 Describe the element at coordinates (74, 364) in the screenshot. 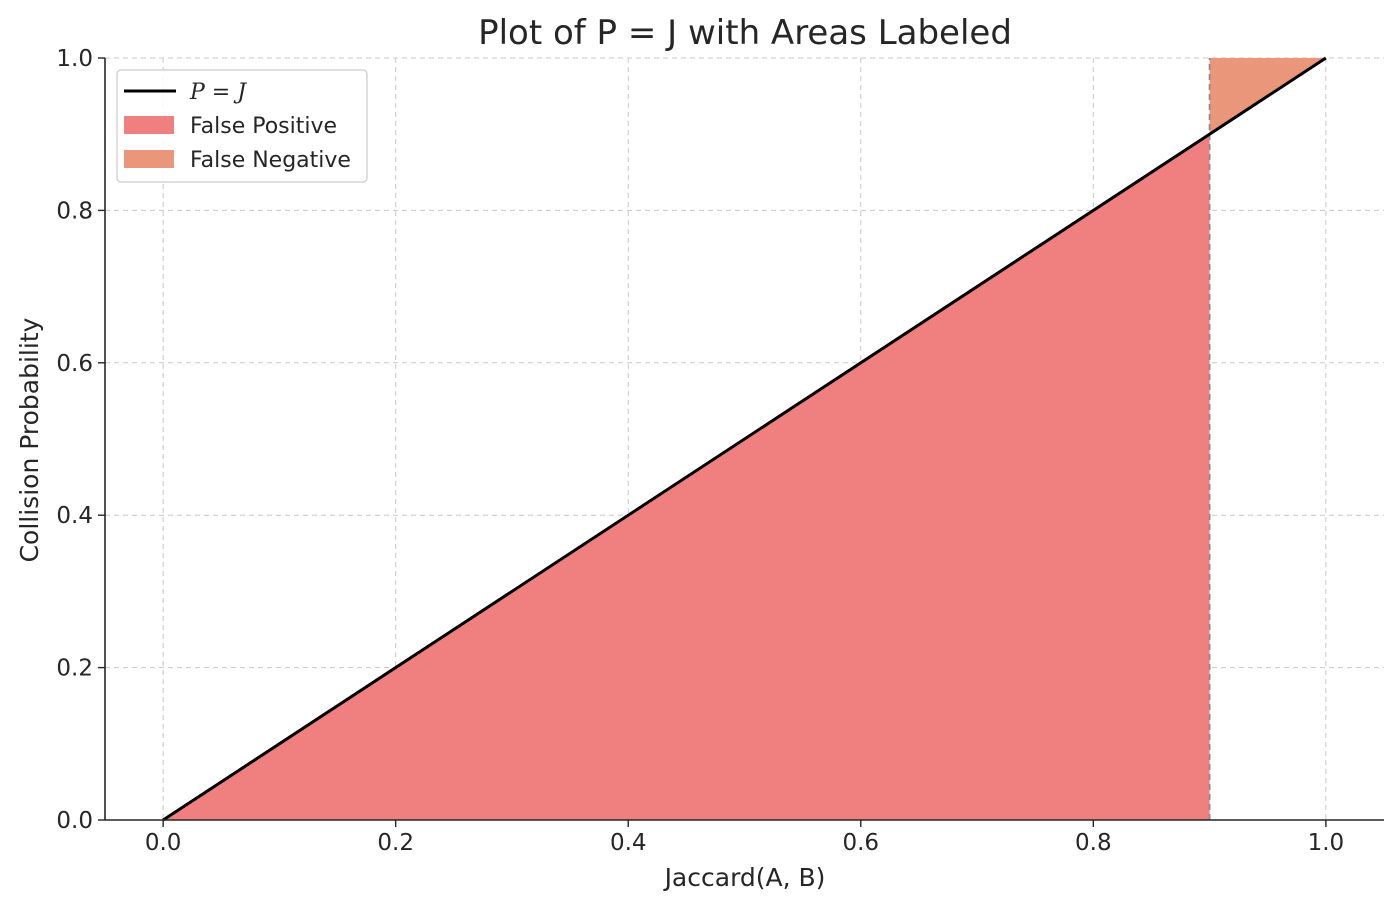

I see `y-tick-label-3: 0.6` at that location.